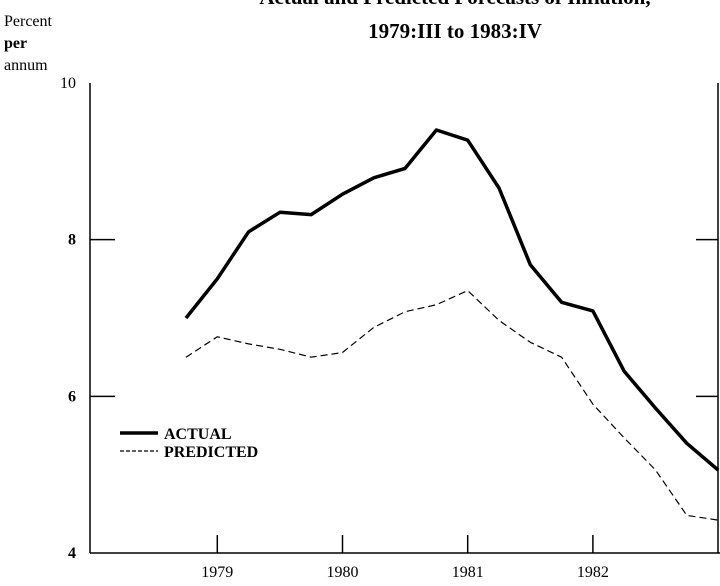 The width and height of the screenshot is (720, 586). I want to click on y-tick-label: 4, so click(72, 553).